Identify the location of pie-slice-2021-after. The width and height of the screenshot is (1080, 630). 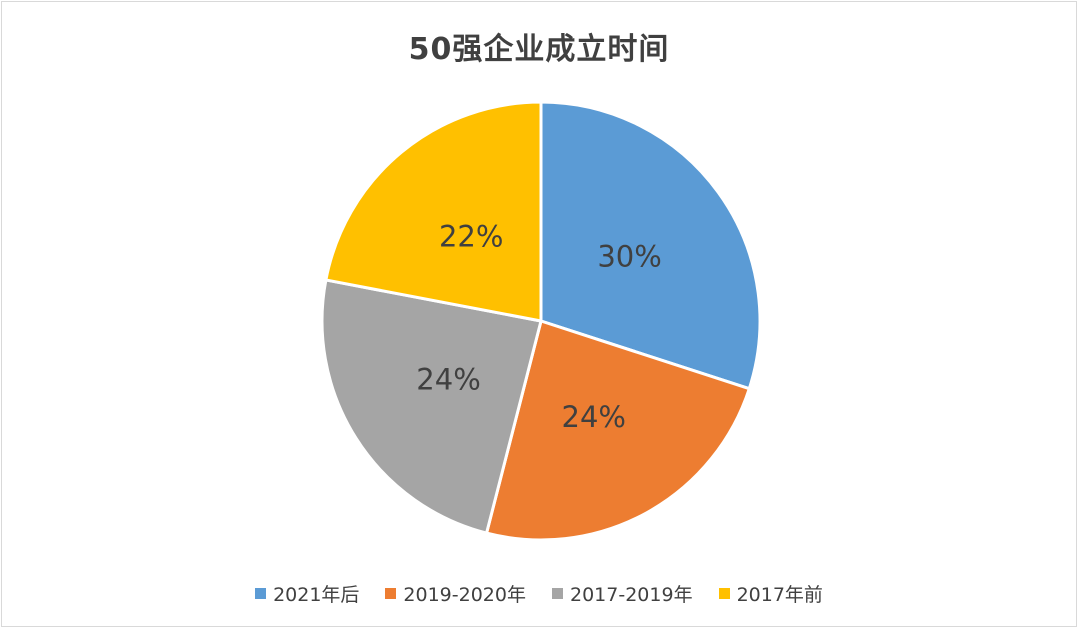
(650, 245).